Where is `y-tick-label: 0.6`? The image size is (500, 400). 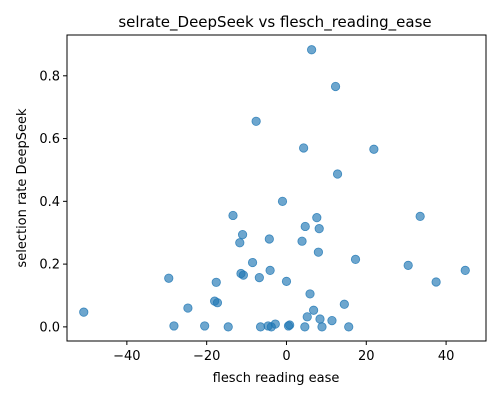
y-tick-label: 0.6 is located at coordinates (49, 139).